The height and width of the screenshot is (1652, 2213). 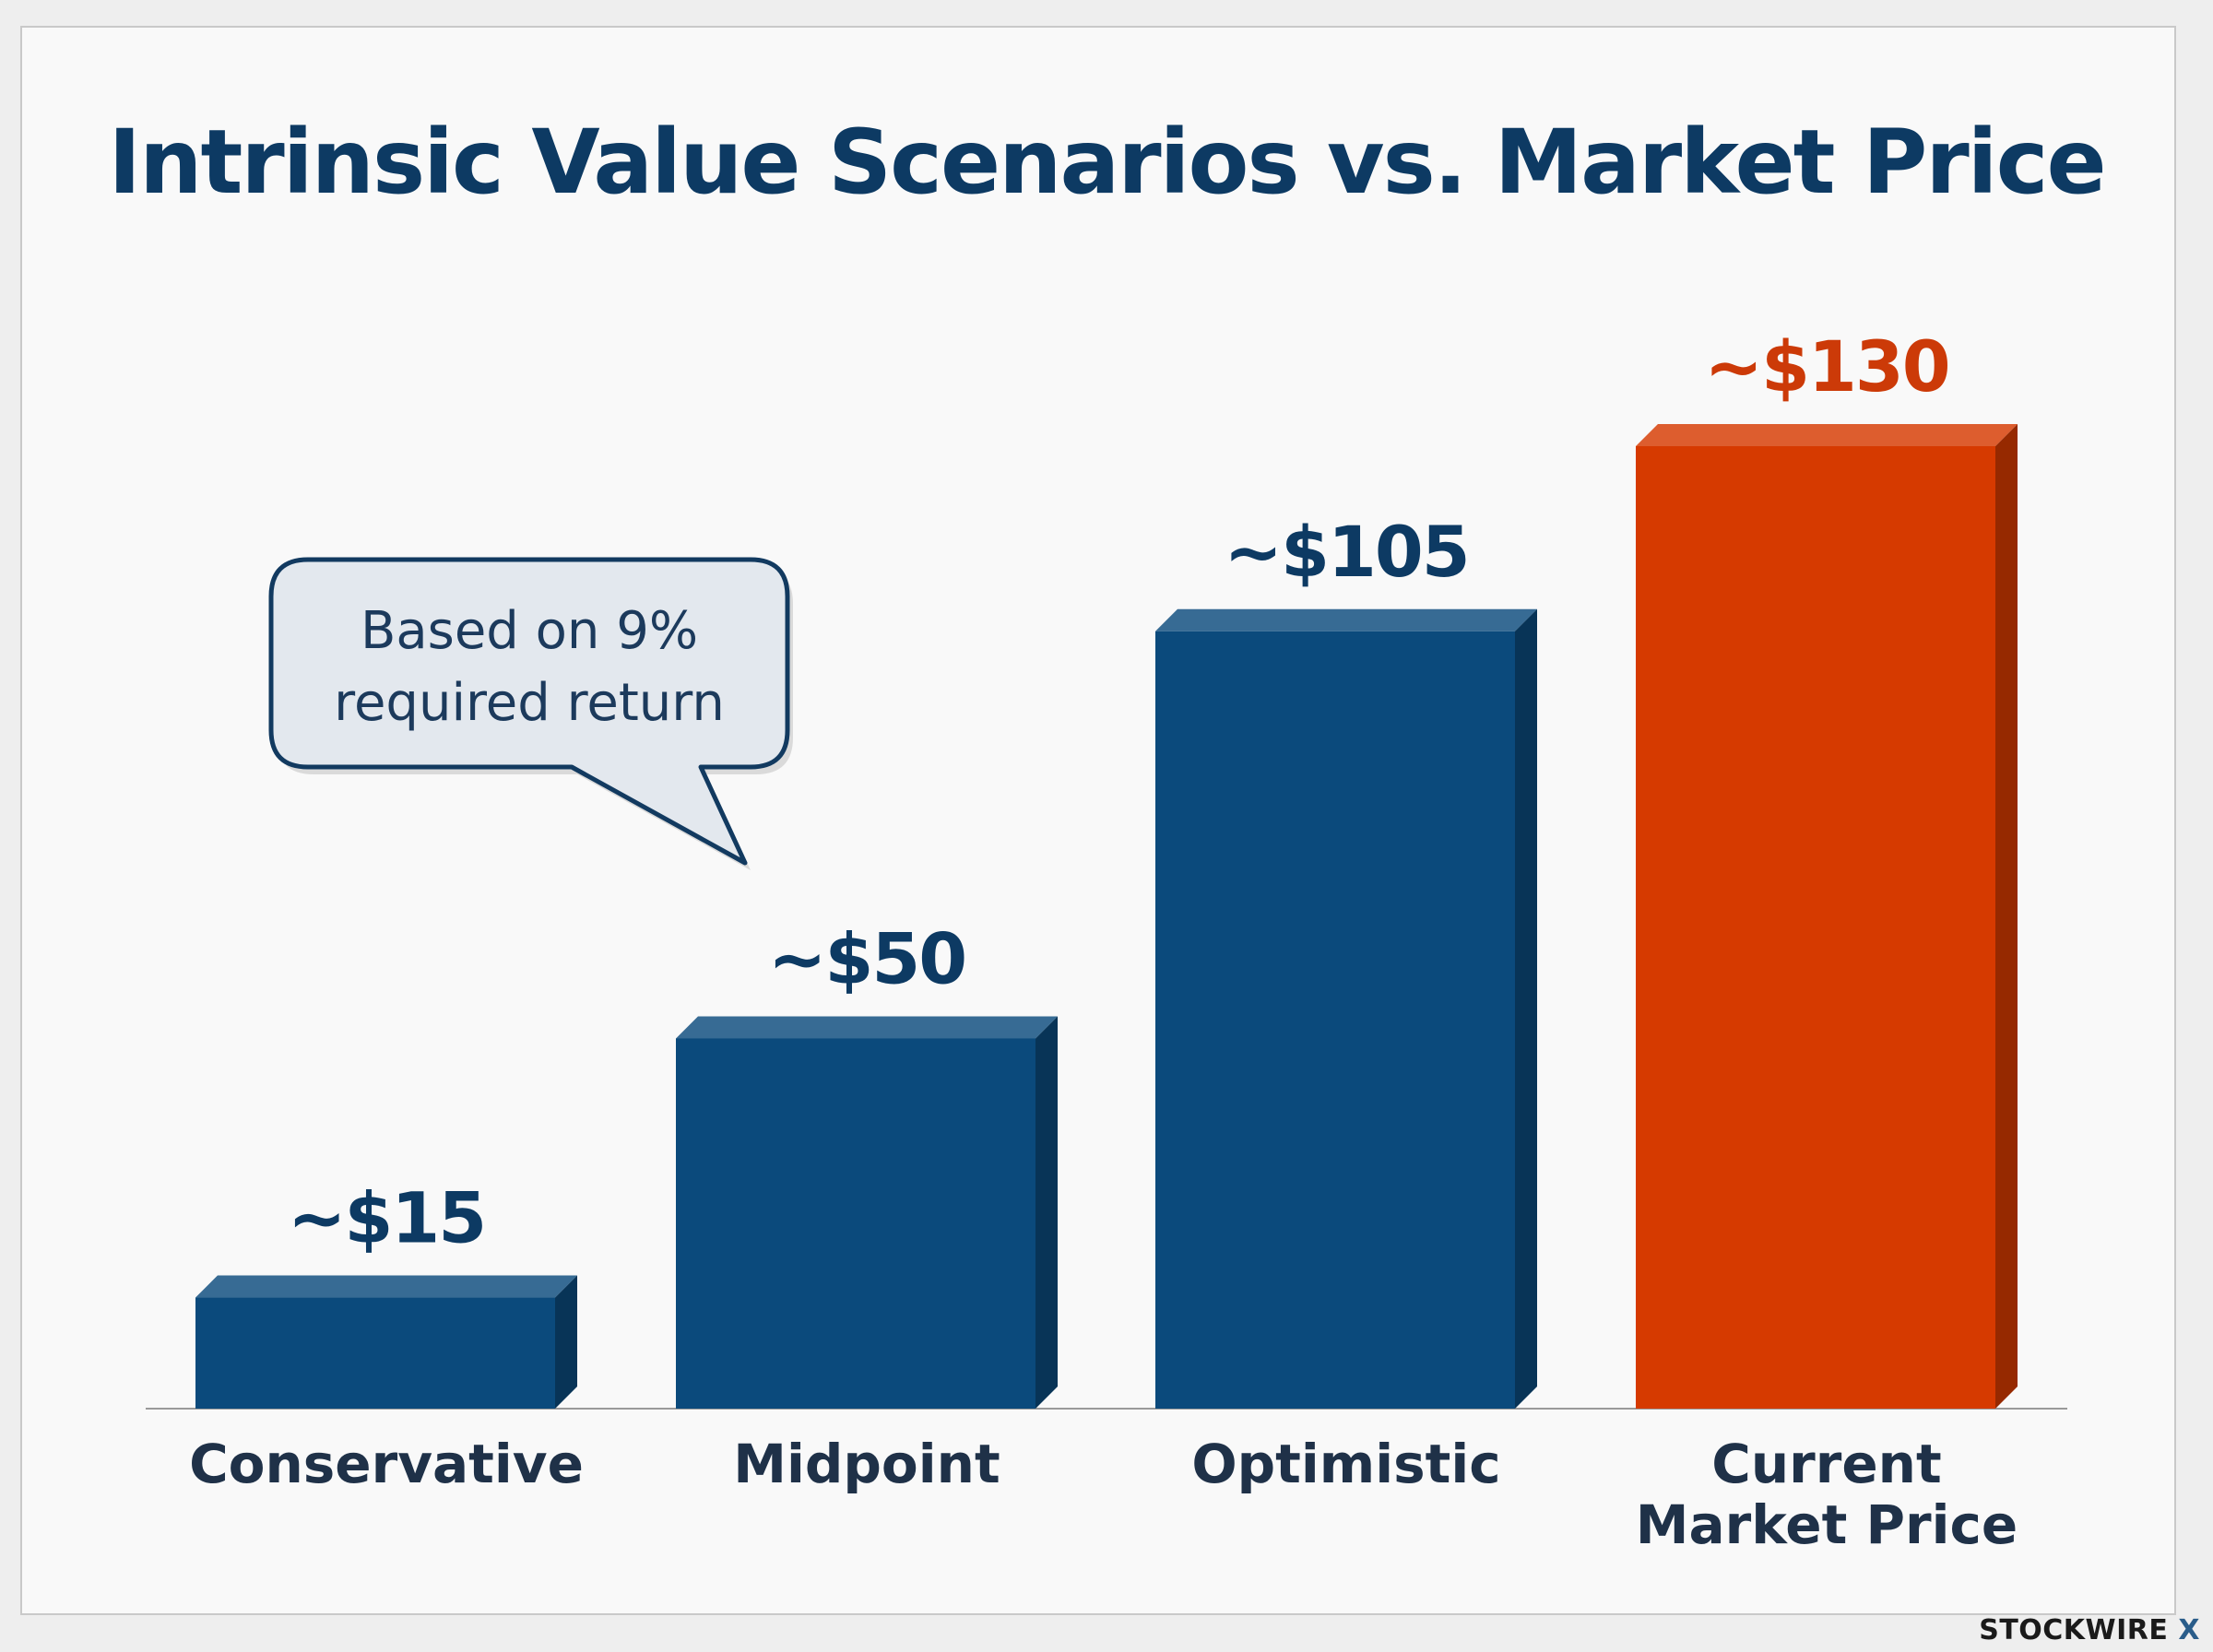 I want to click on bar-group-1: ~$50 Midpoint, so click(x=867, y=1206).